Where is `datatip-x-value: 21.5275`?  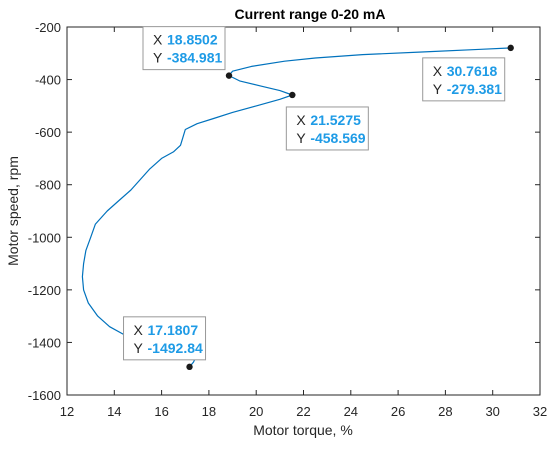
datatip-x-value: 21.5275 is located at coordinates (335, 120).